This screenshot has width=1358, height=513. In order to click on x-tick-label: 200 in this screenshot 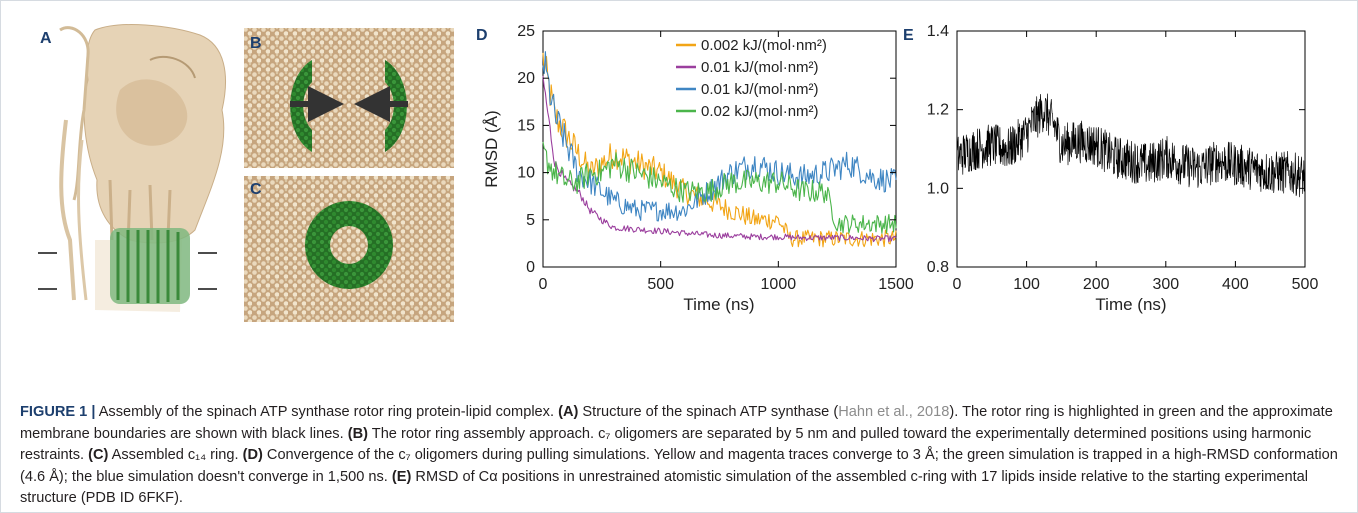, I will do `click(1096, 284)`.